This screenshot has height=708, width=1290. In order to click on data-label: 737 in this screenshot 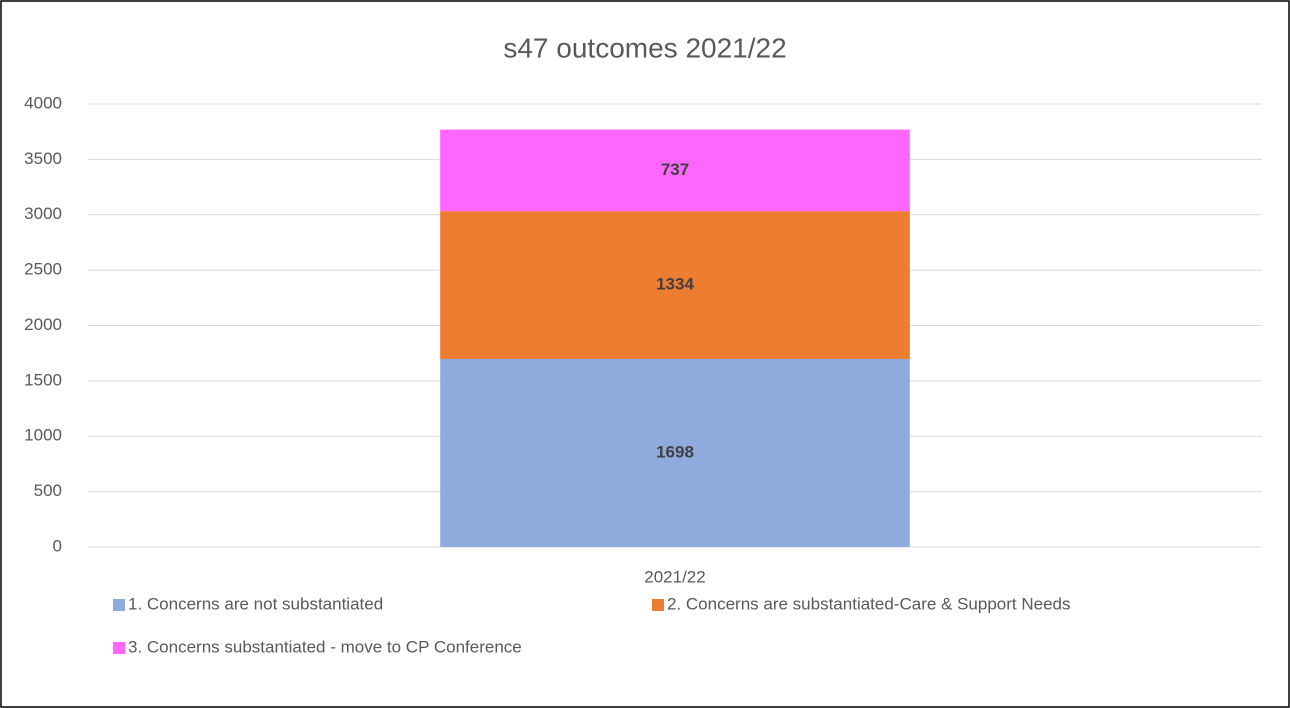, I will do `click(675, 169)`.